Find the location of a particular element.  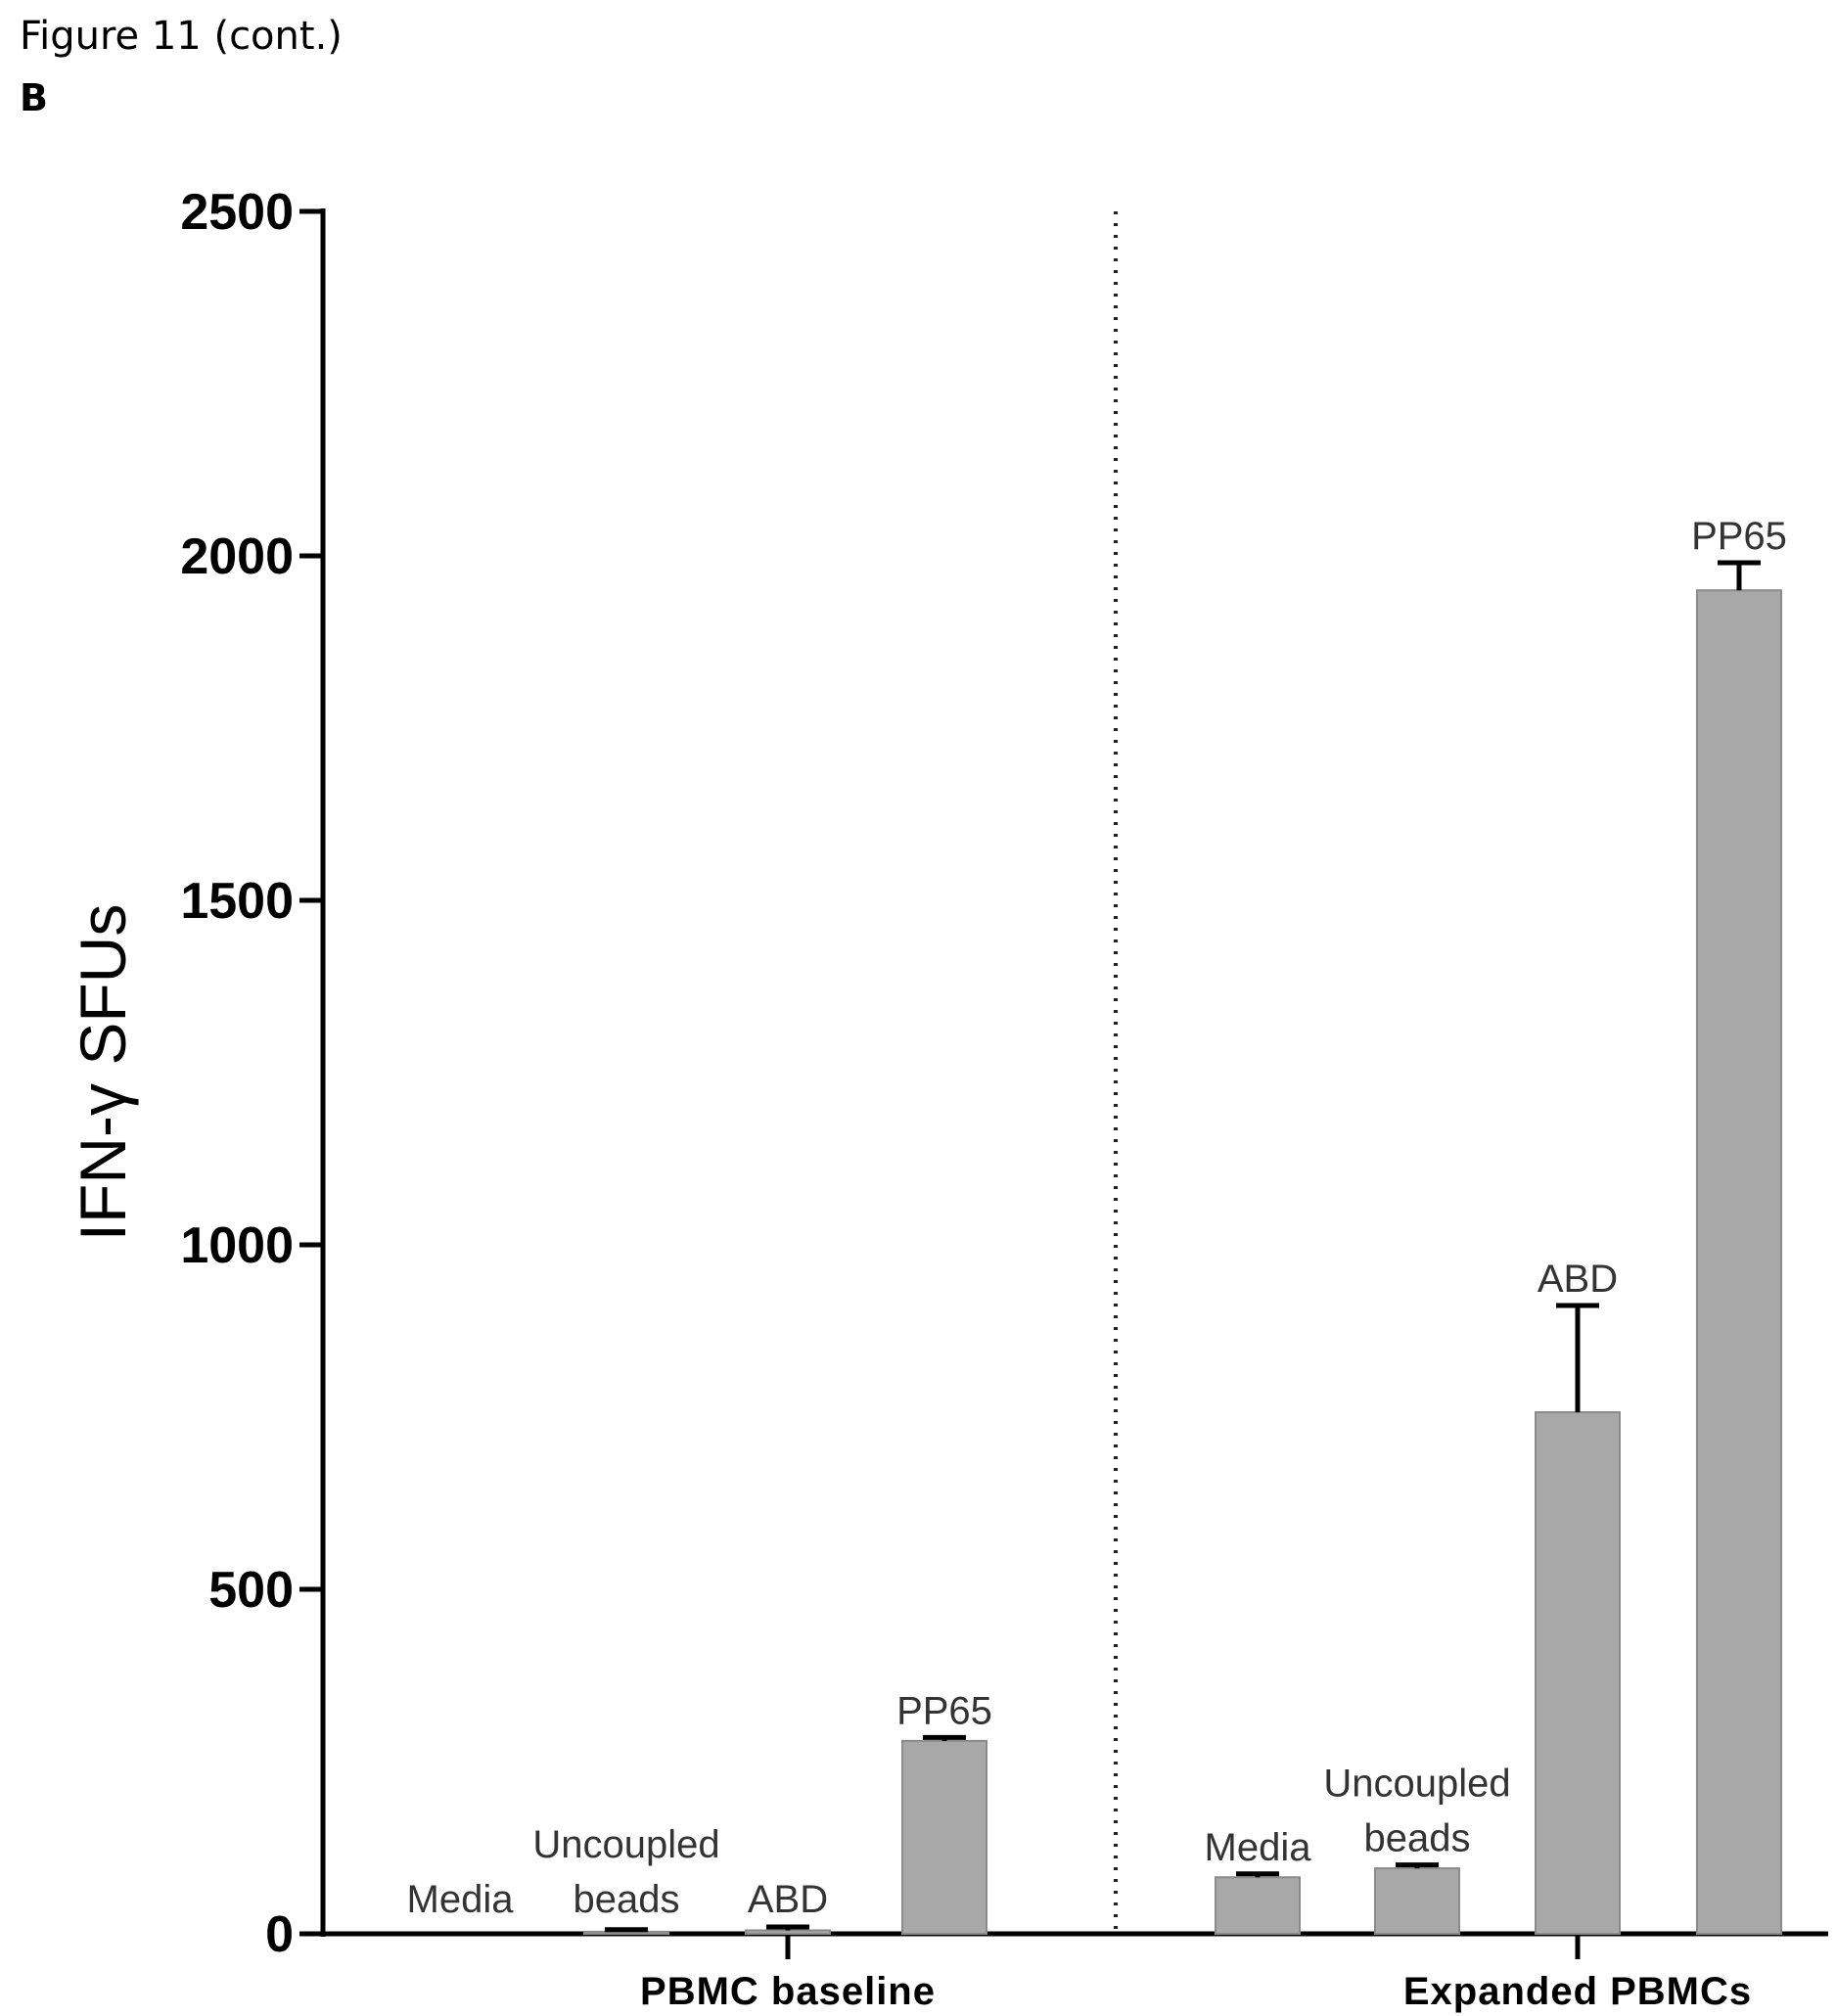

figure-caption: Figure 11 (cont.) is located at coordinates (181, 36).